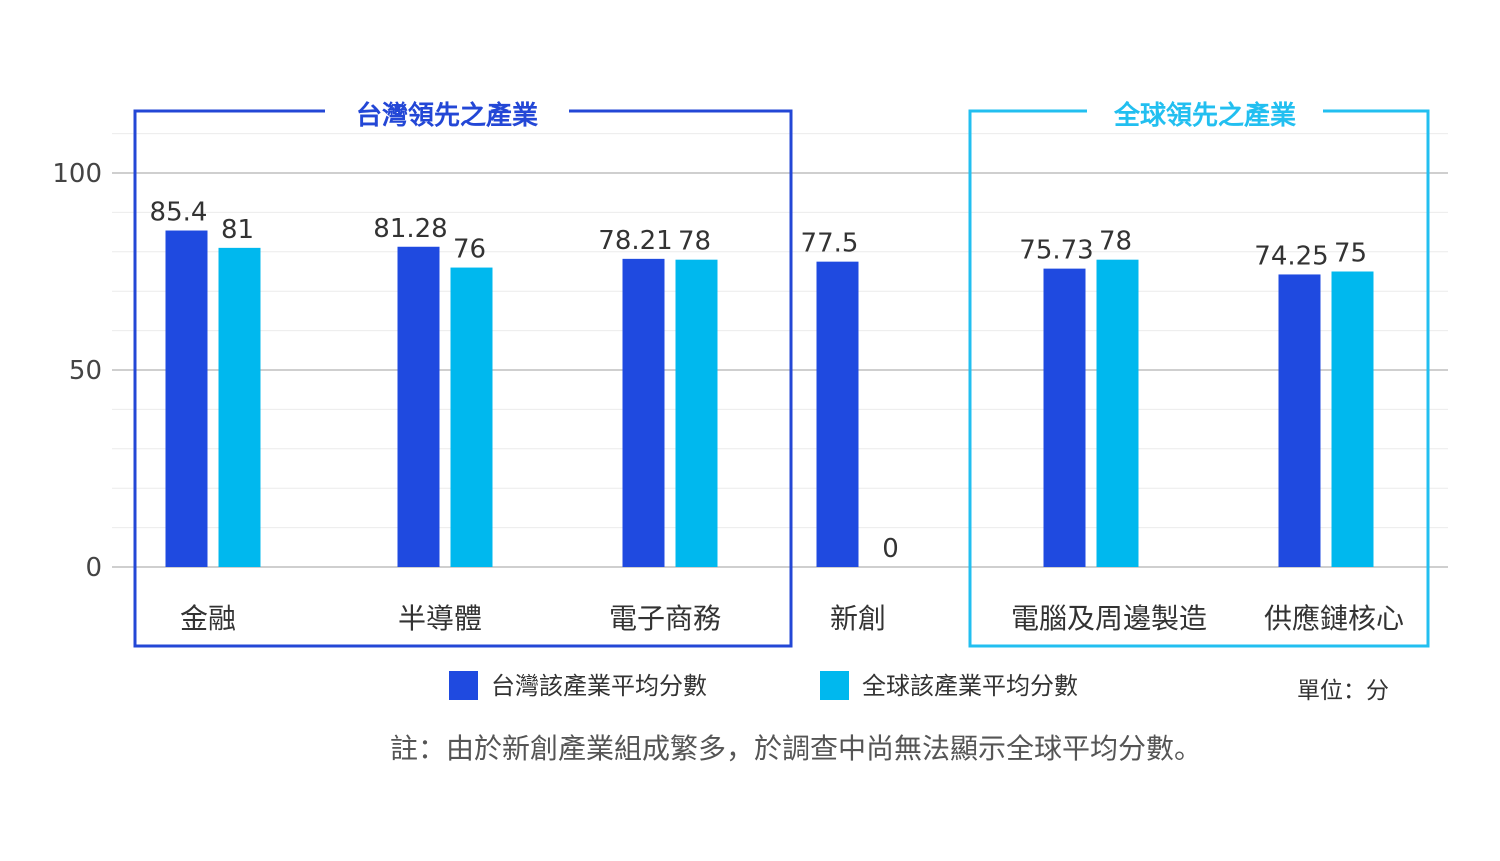 This screenshot has height=861, width=1500. What do you see at coordinates (1109, 618) in the screenshot?
I see `x-tick-label: 電腦及周邊製造` at bounding box center [1109, 618].